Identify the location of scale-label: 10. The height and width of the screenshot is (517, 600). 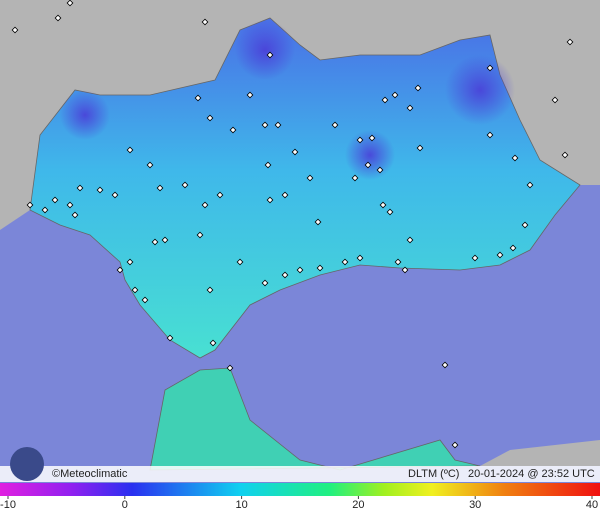
(241, 505).